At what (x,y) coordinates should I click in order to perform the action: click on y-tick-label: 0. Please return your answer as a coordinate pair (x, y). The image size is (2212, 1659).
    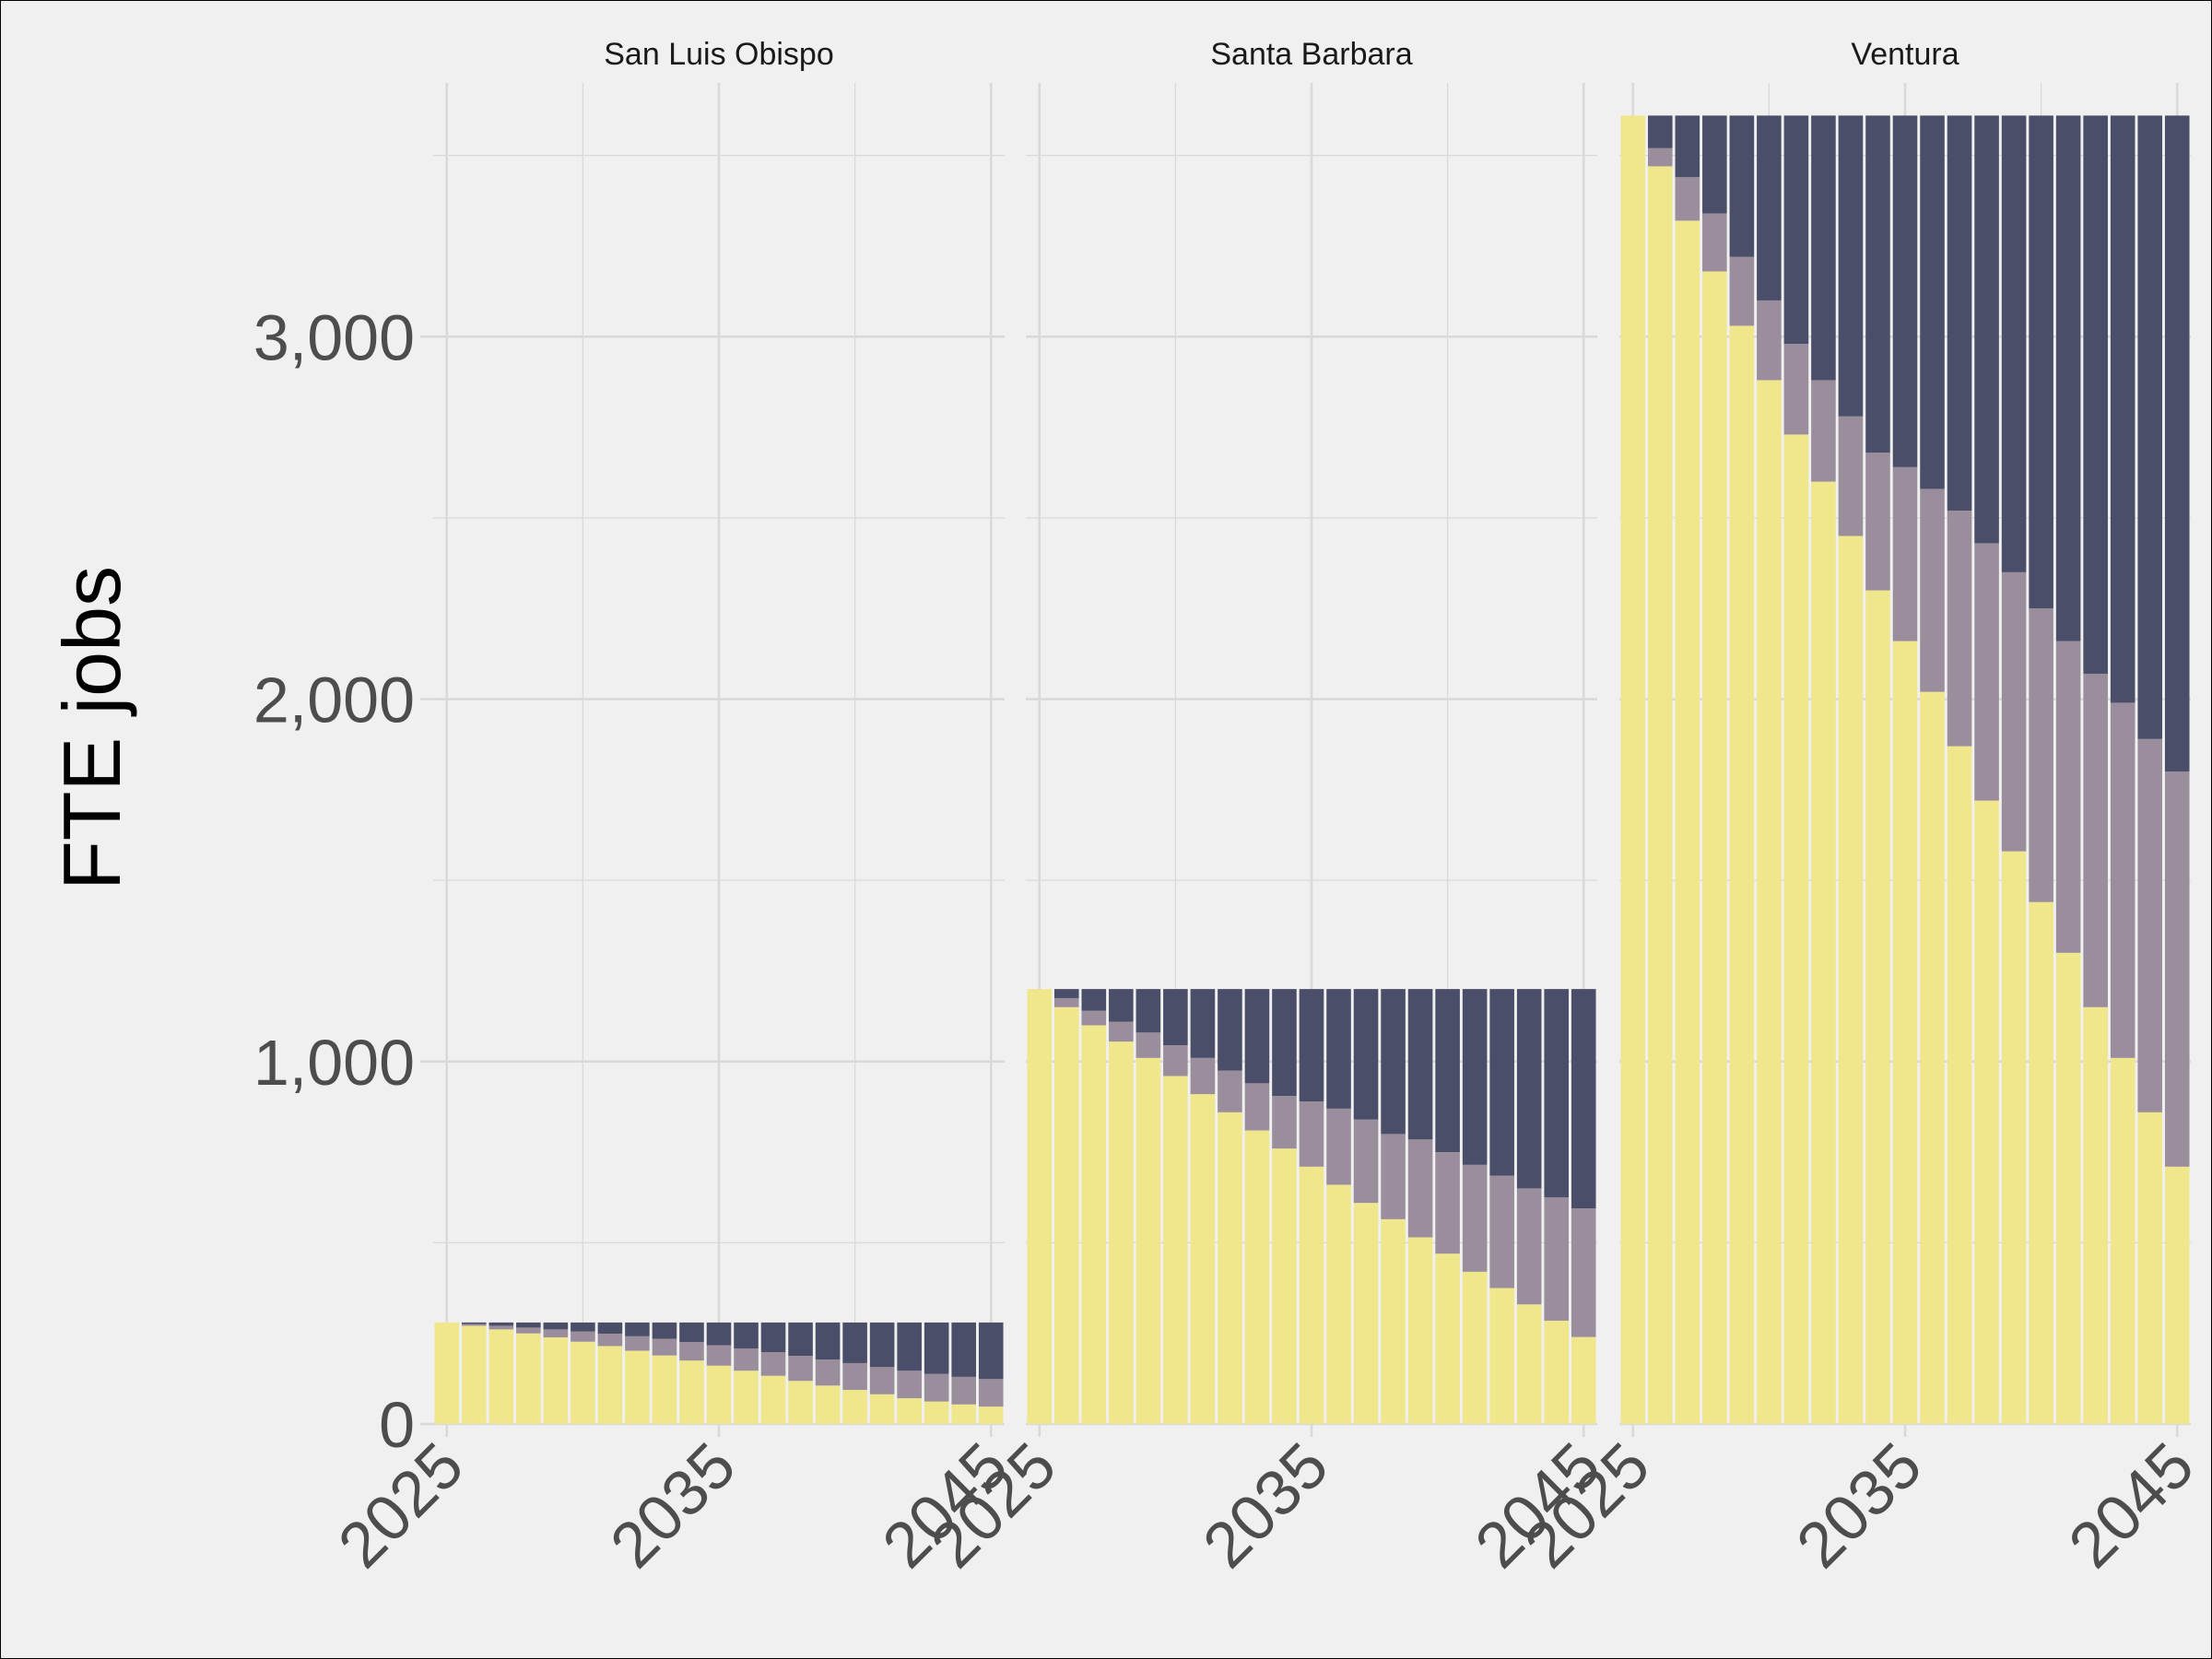
    Looking at the image, I should click on (397, 1425).